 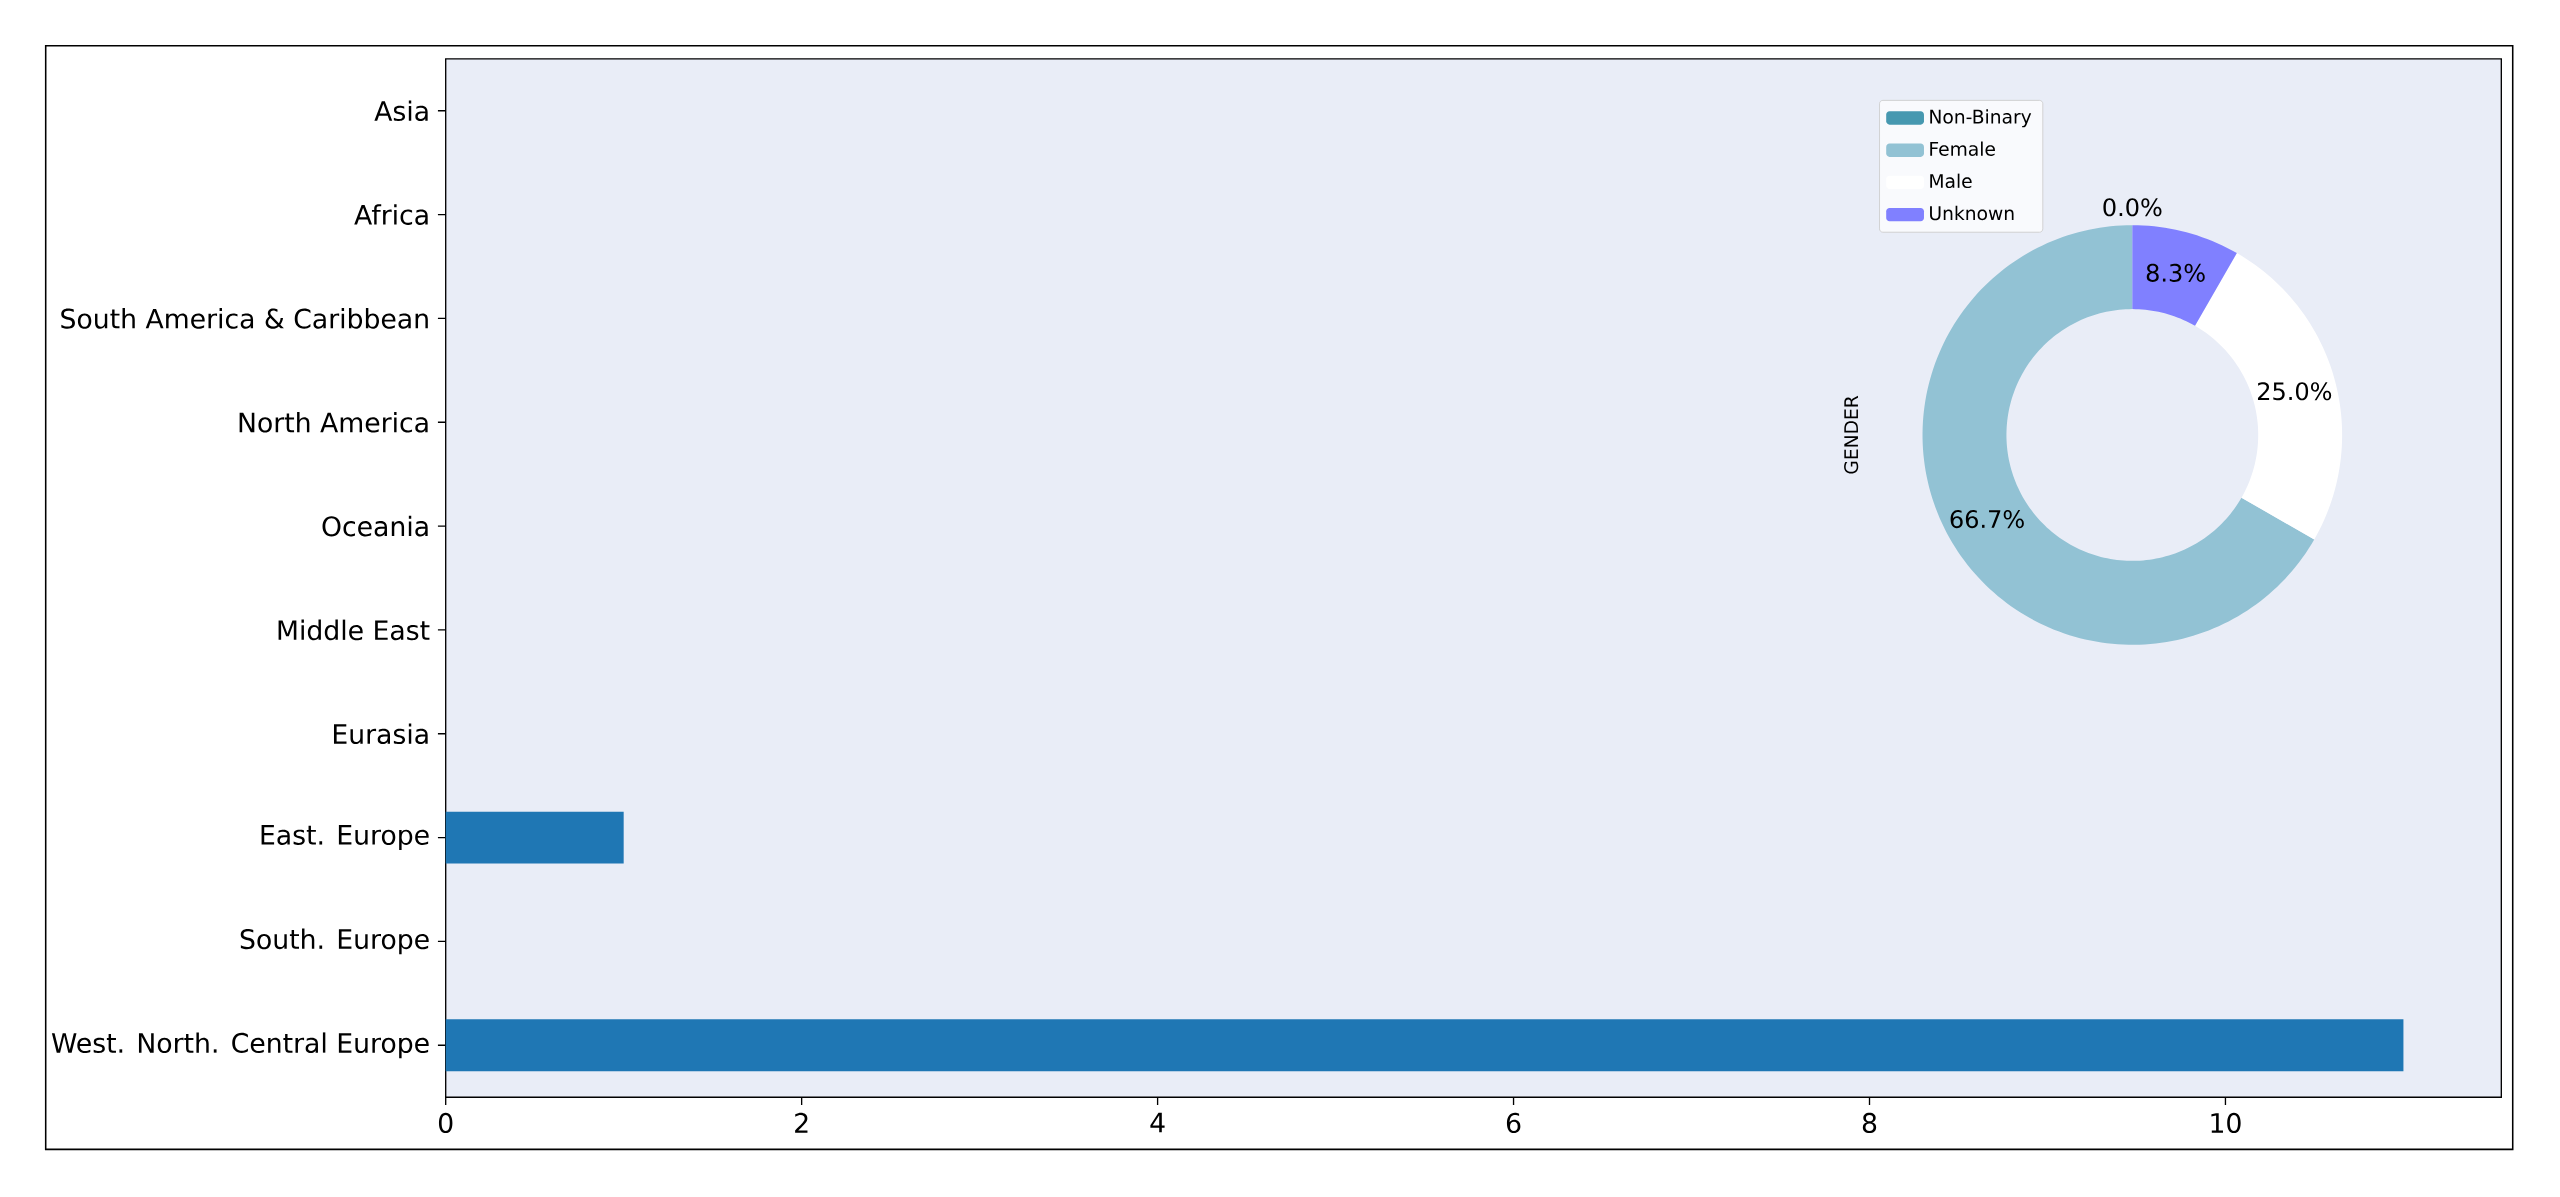 What do you see at coordinates (1987, 519) in the screenshot?
I see `data-label: 66.7%` at bounding box center [1987, 519].